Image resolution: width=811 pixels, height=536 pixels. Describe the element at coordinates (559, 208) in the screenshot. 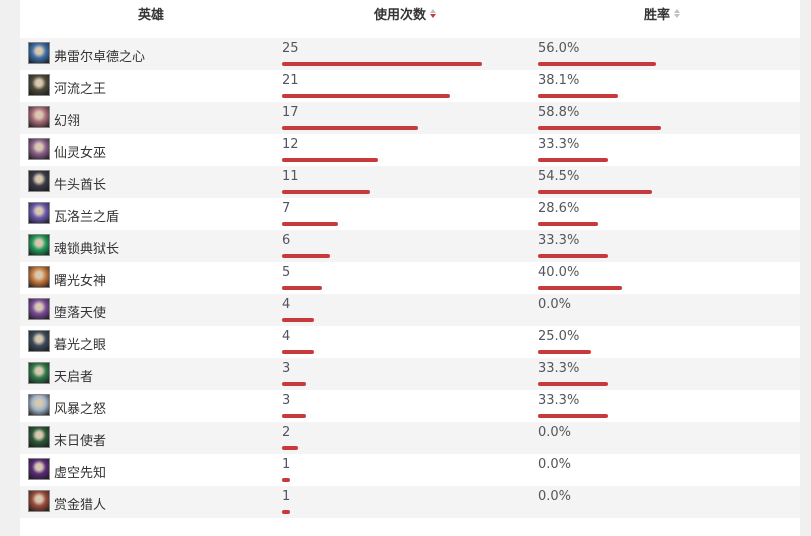

I see `winrate-value: 28.6%` at that location.